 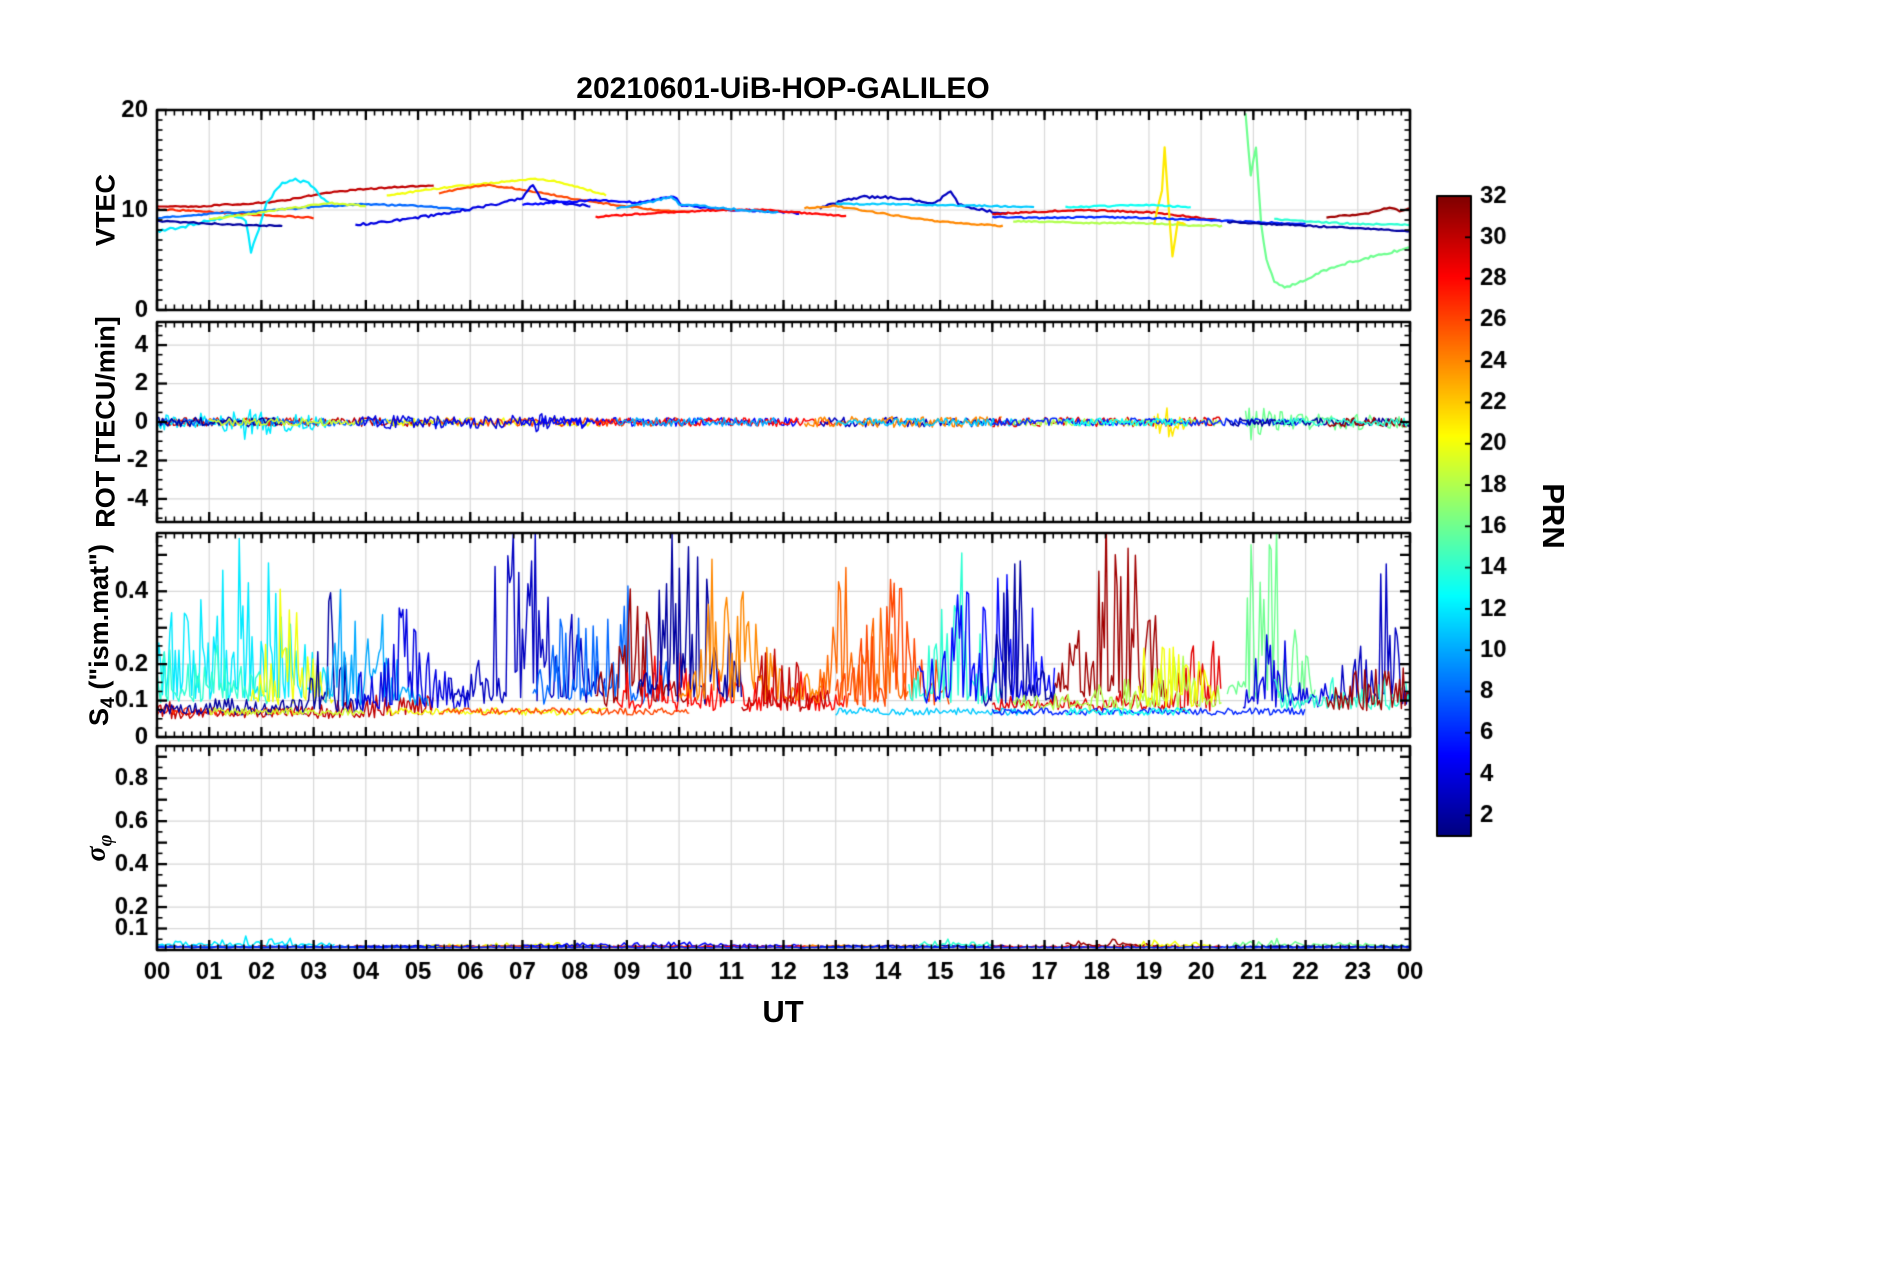 I want to click on vtec-axis-label: VTEC, so click(x=106, y=210).